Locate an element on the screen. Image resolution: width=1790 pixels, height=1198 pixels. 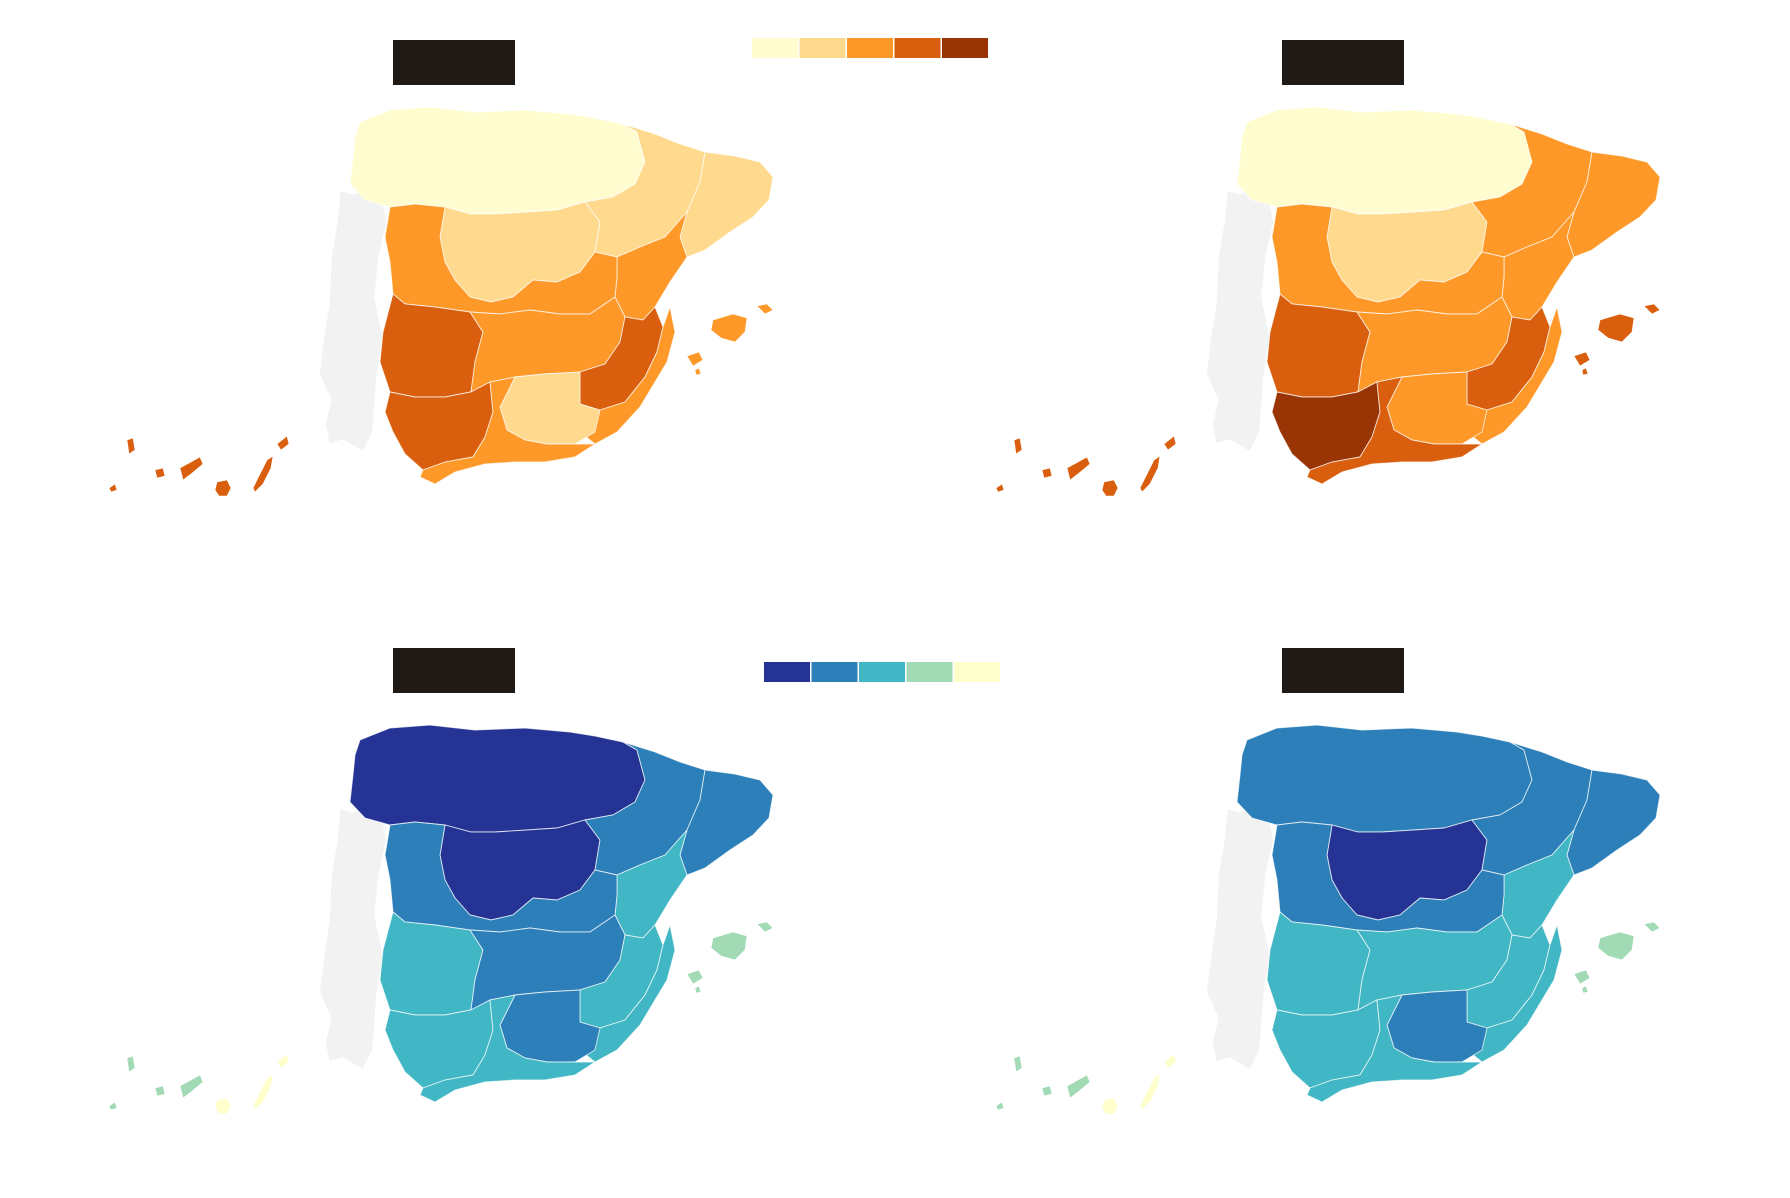
cool-color-legend is located at coordinates (882, 672).